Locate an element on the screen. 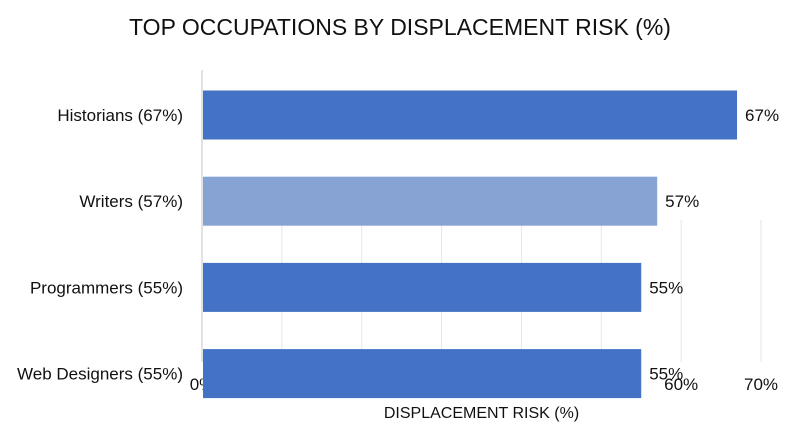 This screenshot has width=800, height=447. category-label: Web Designers (55%) is located at coordinates (100, 374).